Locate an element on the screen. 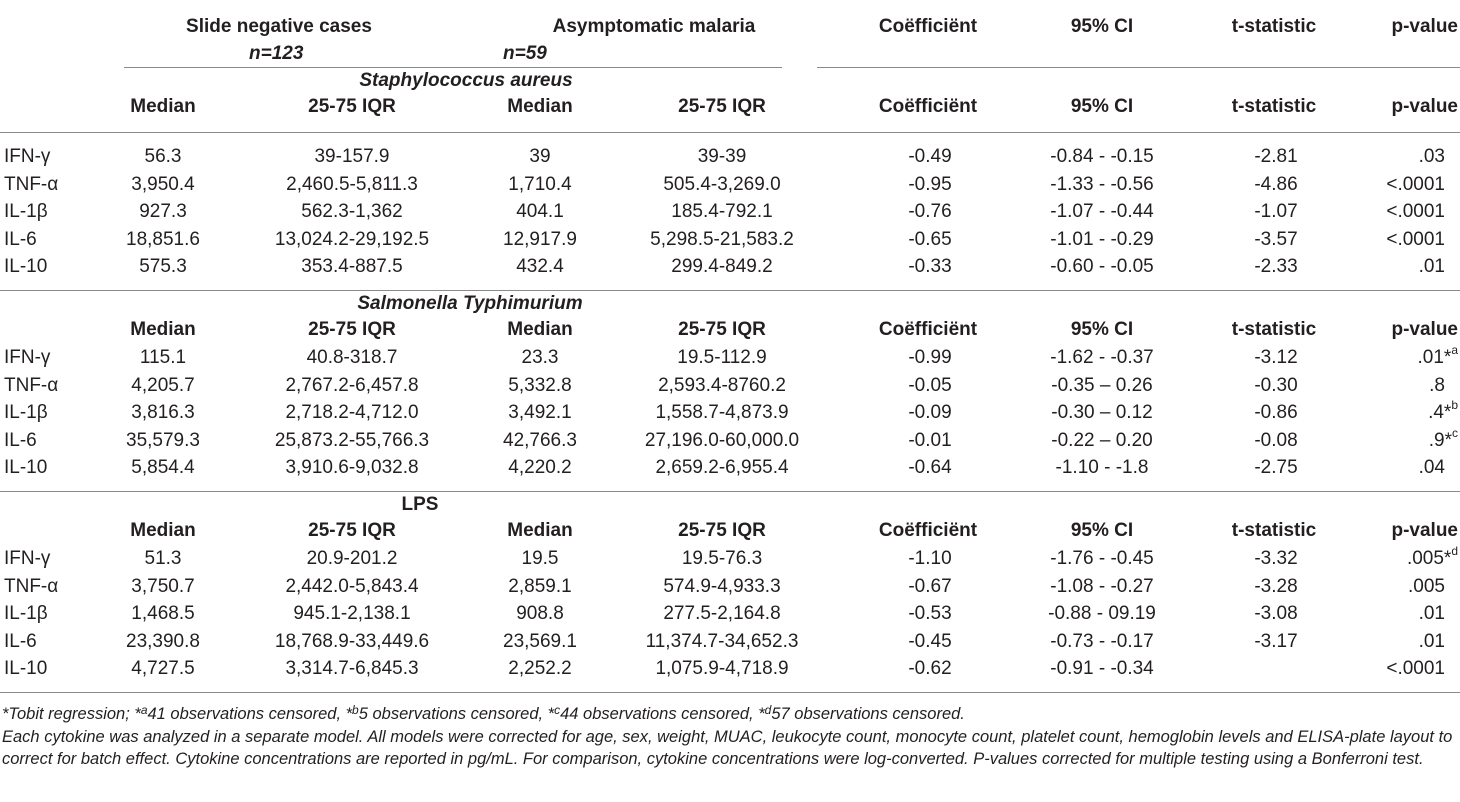  cell-coef: -0.95 is located at coordinates (930, 184).